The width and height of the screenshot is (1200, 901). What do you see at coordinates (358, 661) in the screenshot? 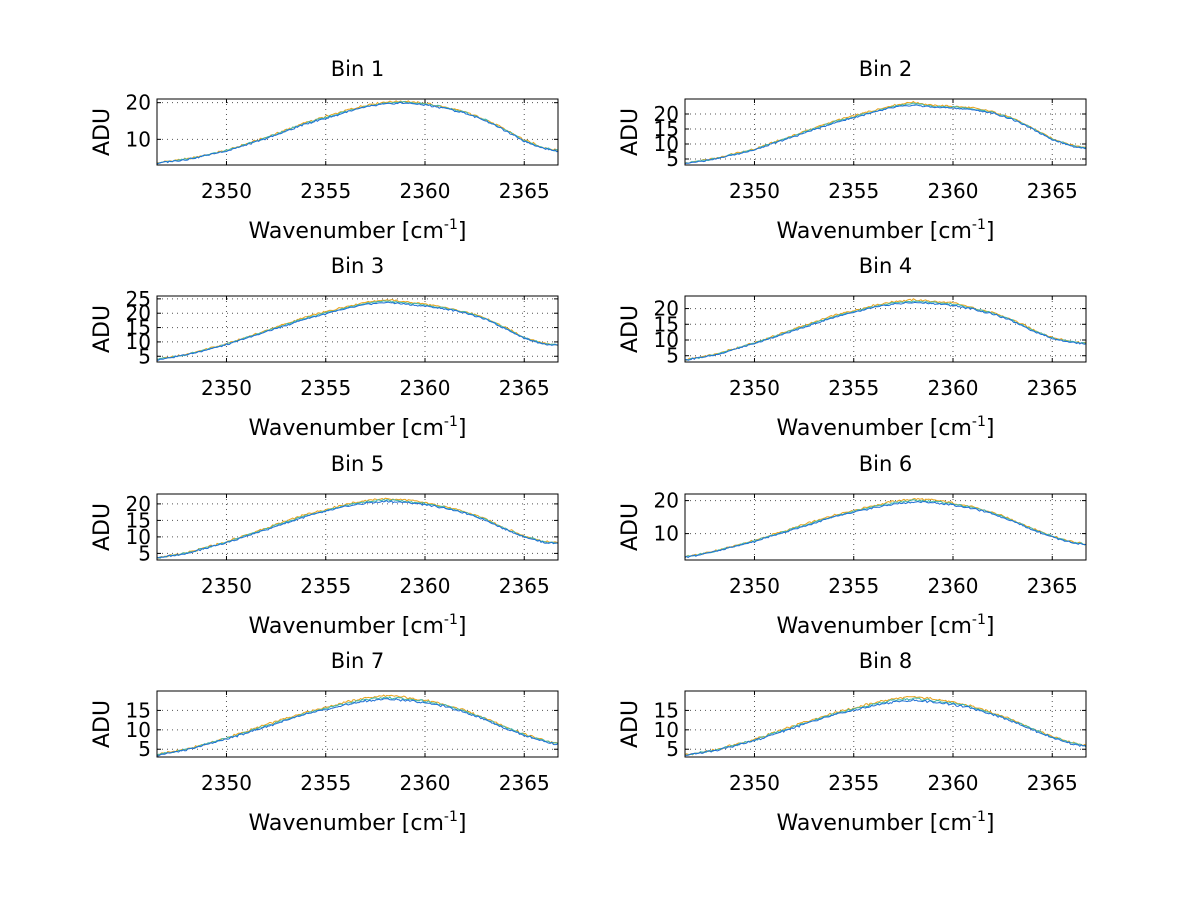
I see `subplot-title: Bin 7` at bounding box center [358, 661].